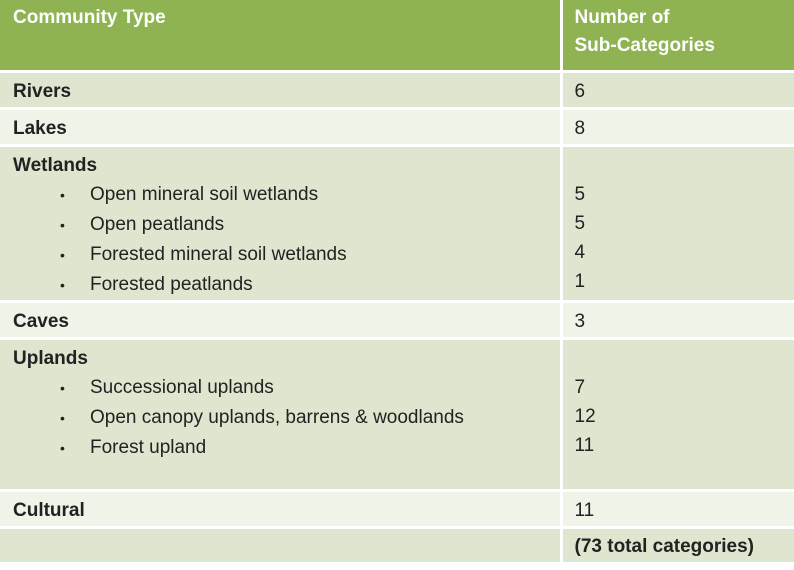 This screenshot has width=794, height=570. I want to click on row-count-rivers: 6, so click(580, 91).